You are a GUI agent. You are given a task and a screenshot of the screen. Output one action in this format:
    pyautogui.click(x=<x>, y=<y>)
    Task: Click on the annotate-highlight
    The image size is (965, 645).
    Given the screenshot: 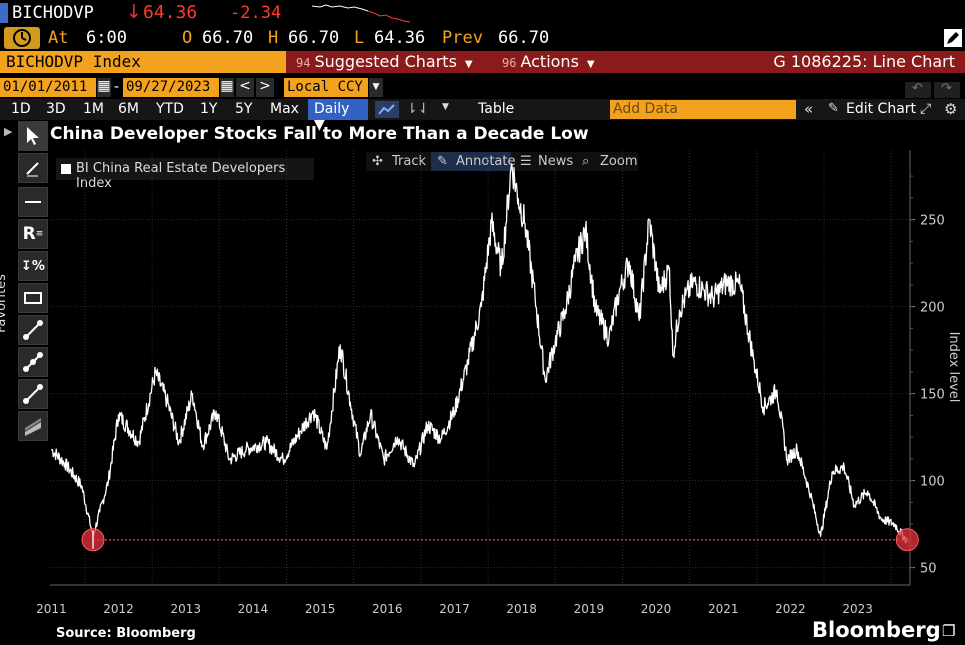 What is the action you would take?
    pyautogui.click(x=471, y=161)
    